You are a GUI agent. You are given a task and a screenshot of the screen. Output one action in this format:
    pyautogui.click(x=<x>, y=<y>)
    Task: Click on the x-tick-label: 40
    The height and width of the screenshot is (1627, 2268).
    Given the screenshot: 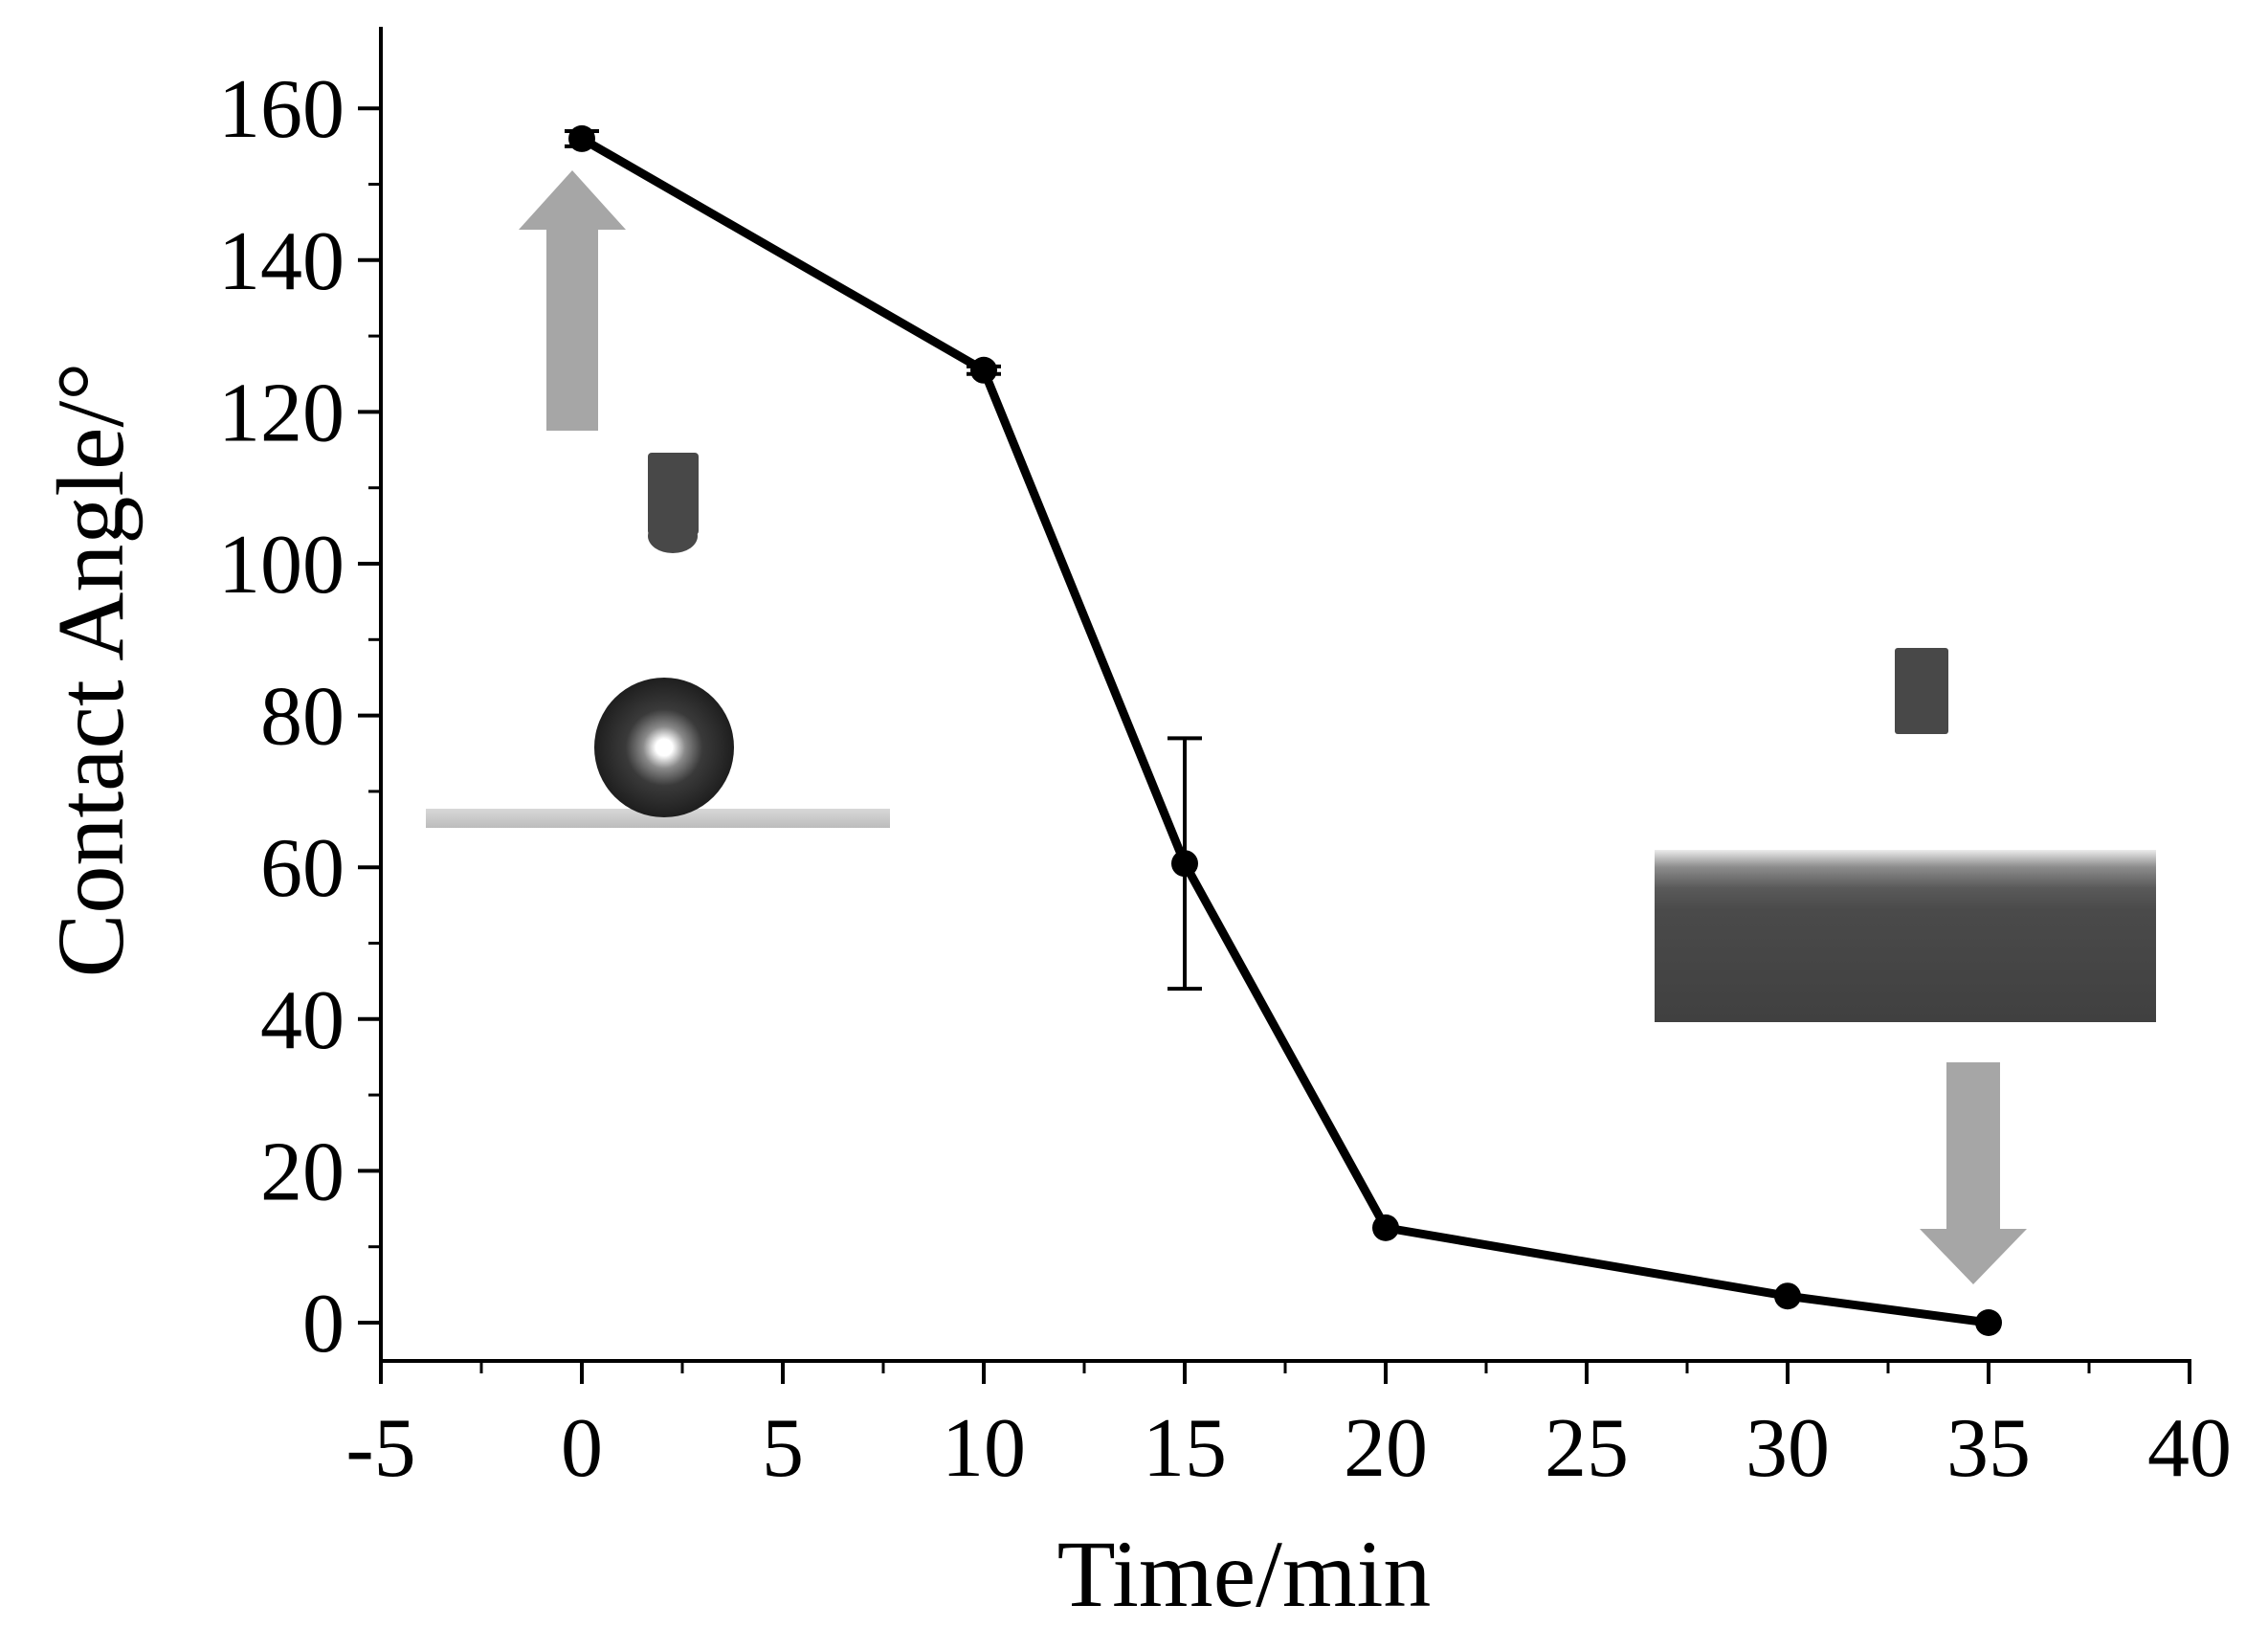 What is the action you would take?
    pyautogui.click(x=2189, y=1448)
    